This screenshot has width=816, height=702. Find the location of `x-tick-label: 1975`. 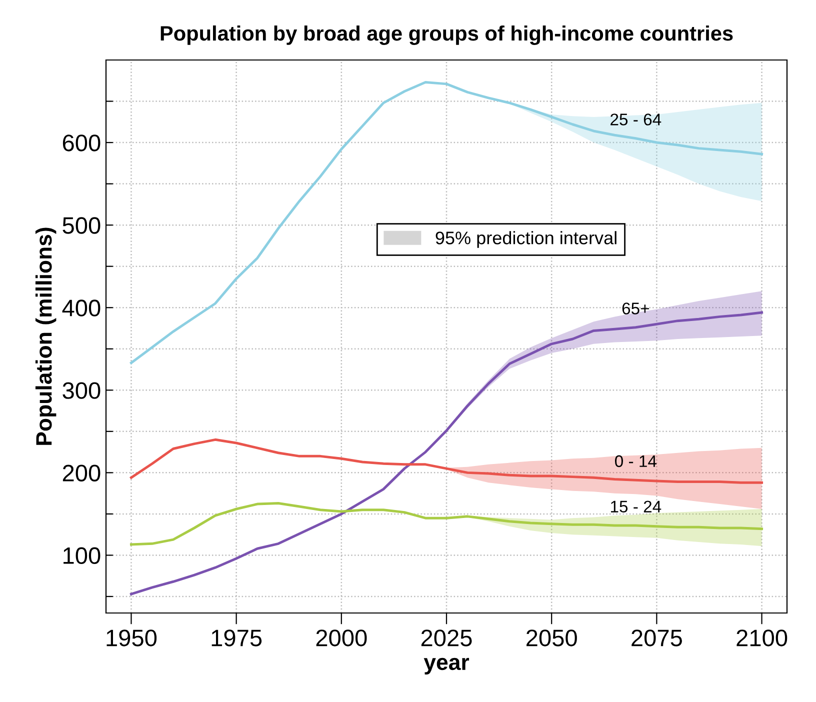

x-tick-label: 1975 is located at coordinates (237, 638).